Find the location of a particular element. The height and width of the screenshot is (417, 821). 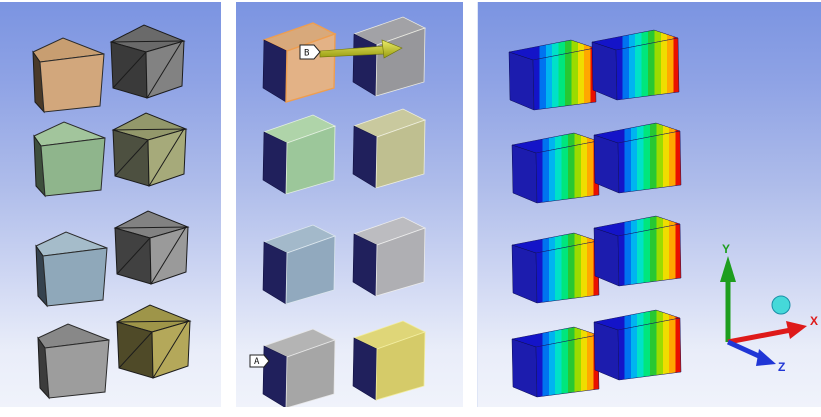

cube-r1-left-selected is located at coordinates (299, 62).